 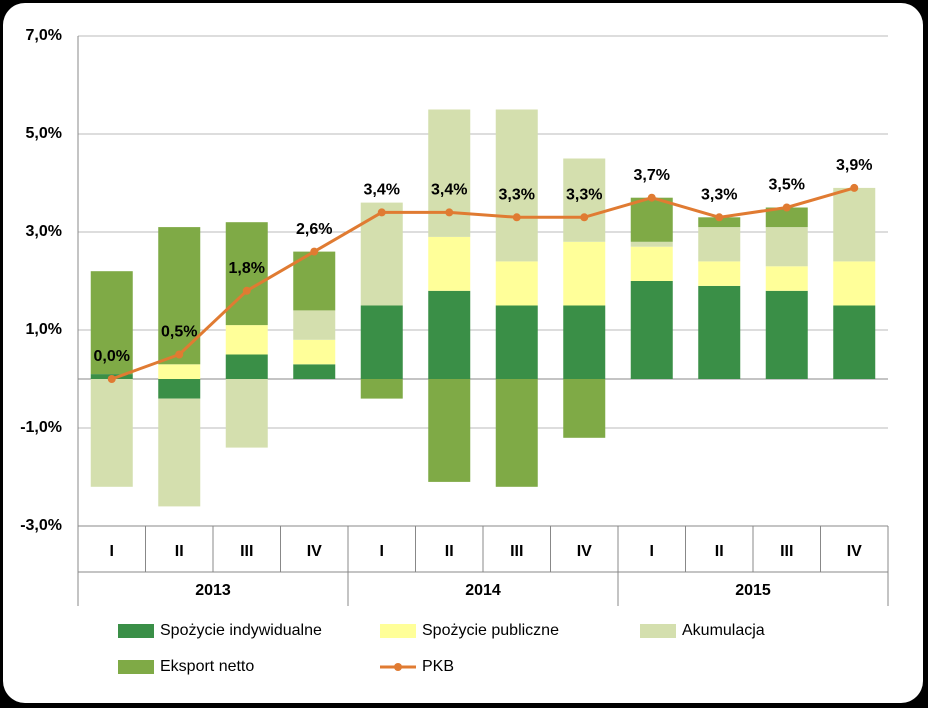 I want to click on y-tick-label: -1,0%, so click(x=41, y=427).